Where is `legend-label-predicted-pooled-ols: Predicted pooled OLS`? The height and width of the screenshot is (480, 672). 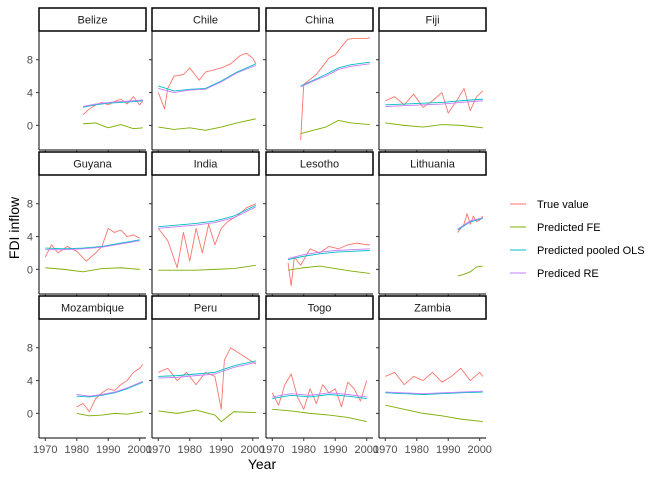 legend-label-predicted-pooled-ols: Predicted pooled OLS is located at coordinates (591, 251).